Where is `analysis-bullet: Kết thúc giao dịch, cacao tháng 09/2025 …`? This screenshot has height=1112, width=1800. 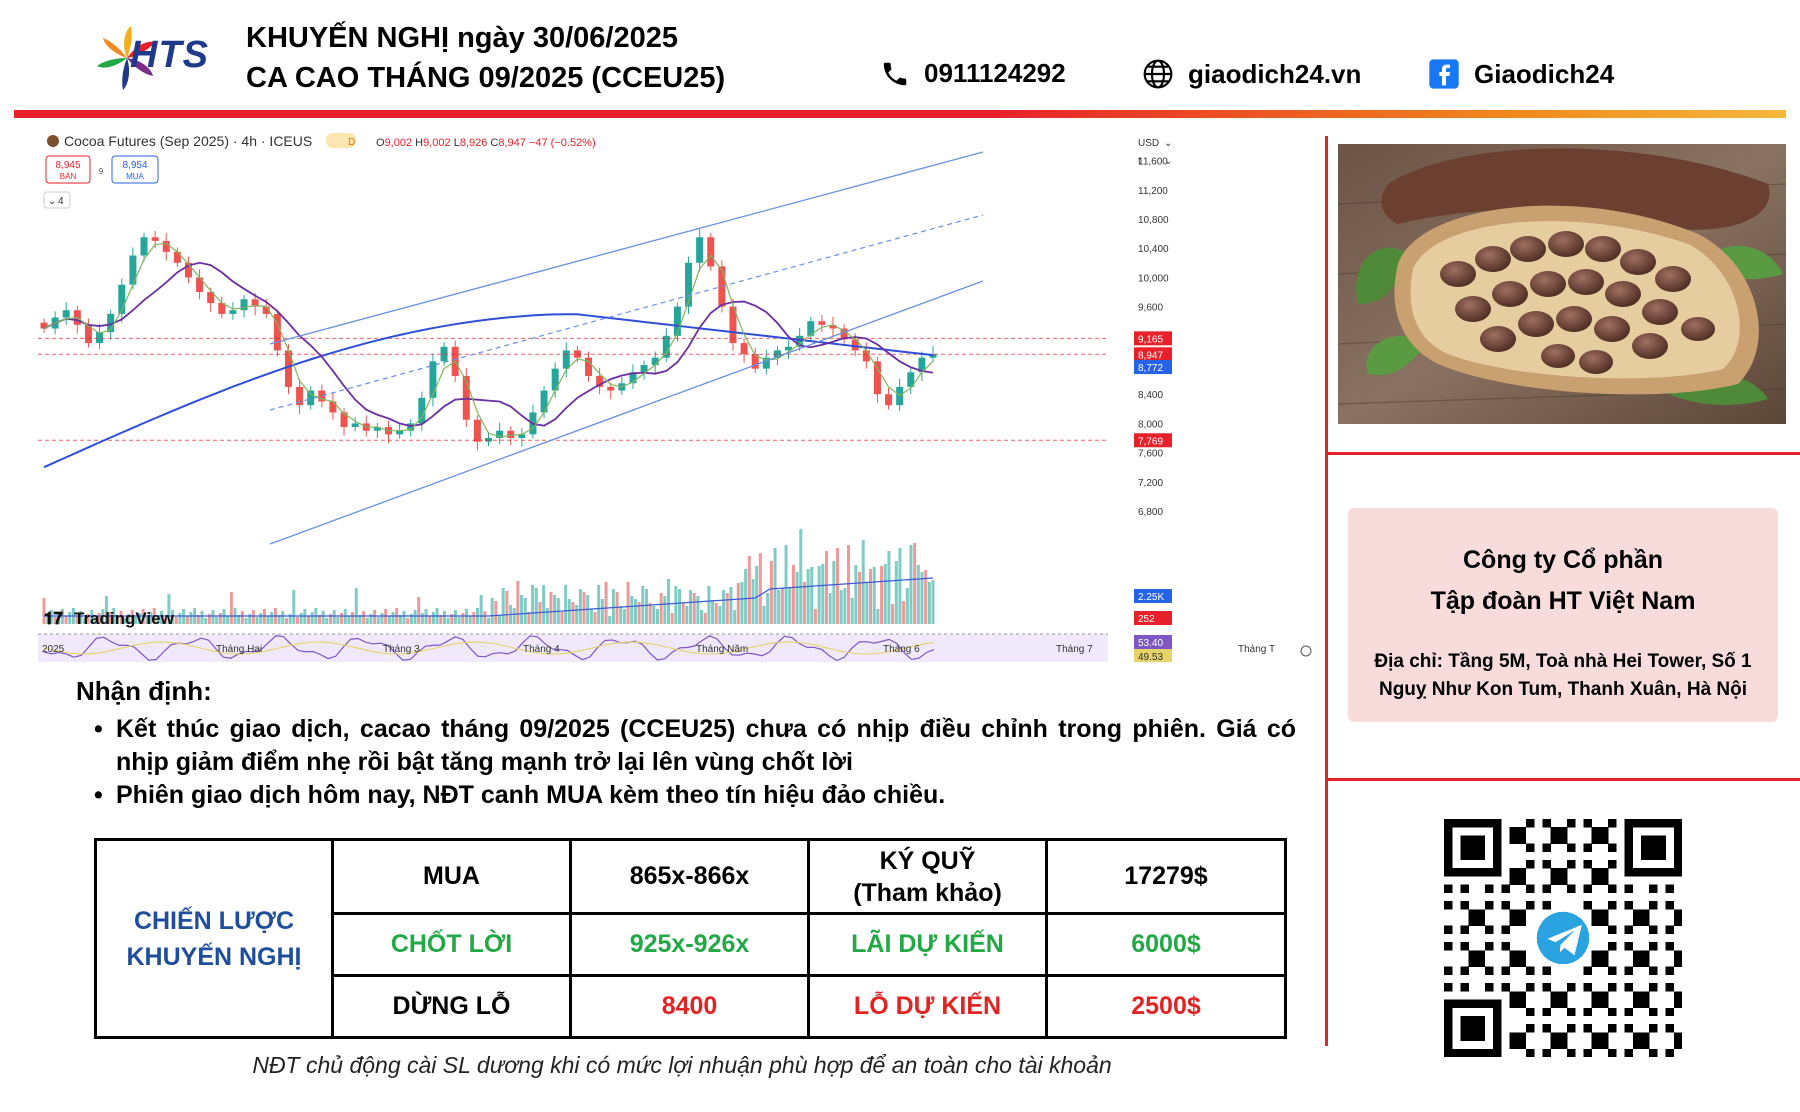
analysis-bullet: Kết thúc giao dịch, cacao tháng 09/2025 … is located at coordinates (686, 746).